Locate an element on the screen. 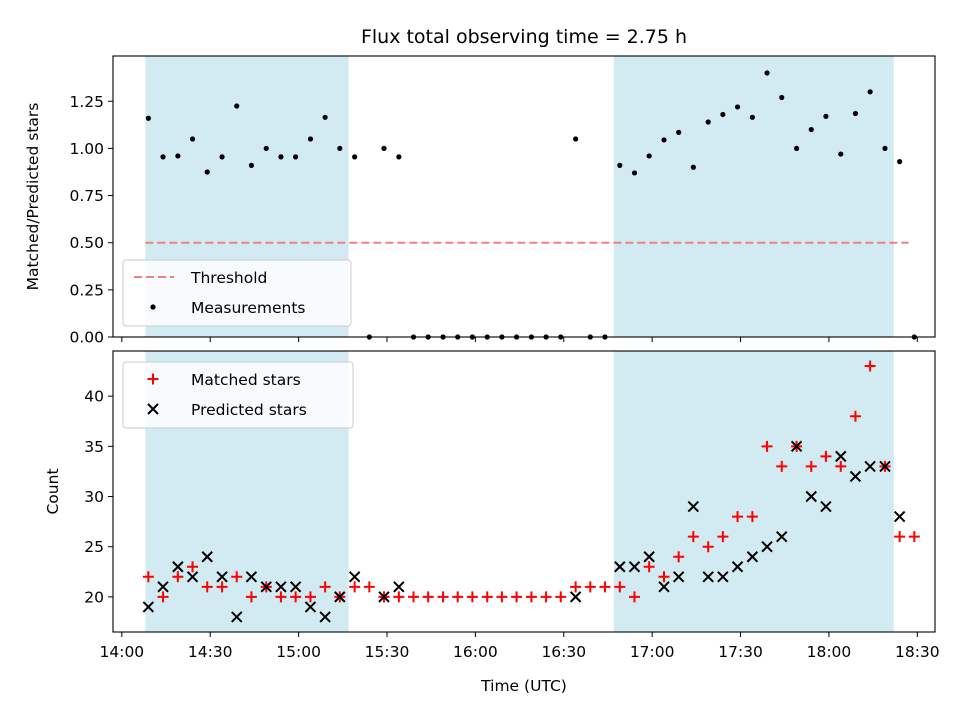 Image resolution: width=960 pixels, height=720 pixels. bottom-legend-box is located at coordinates (238, 395).